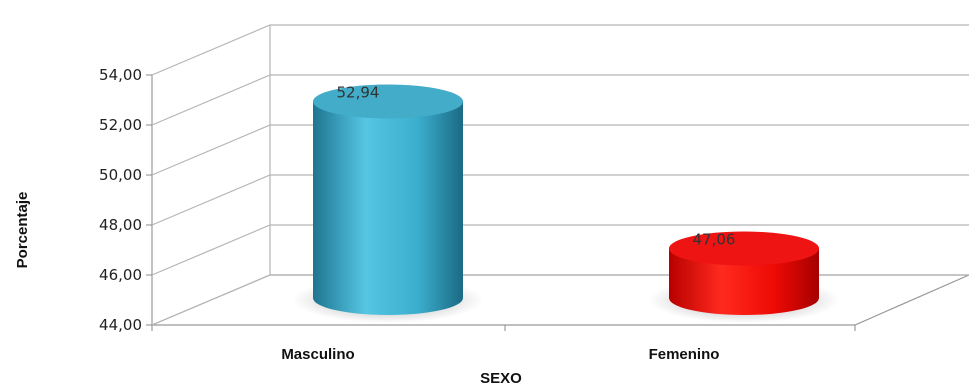  Describe the element at coordinates (501, 377) in the screenshot. I see `x-axis-title: SEXO` at that location.